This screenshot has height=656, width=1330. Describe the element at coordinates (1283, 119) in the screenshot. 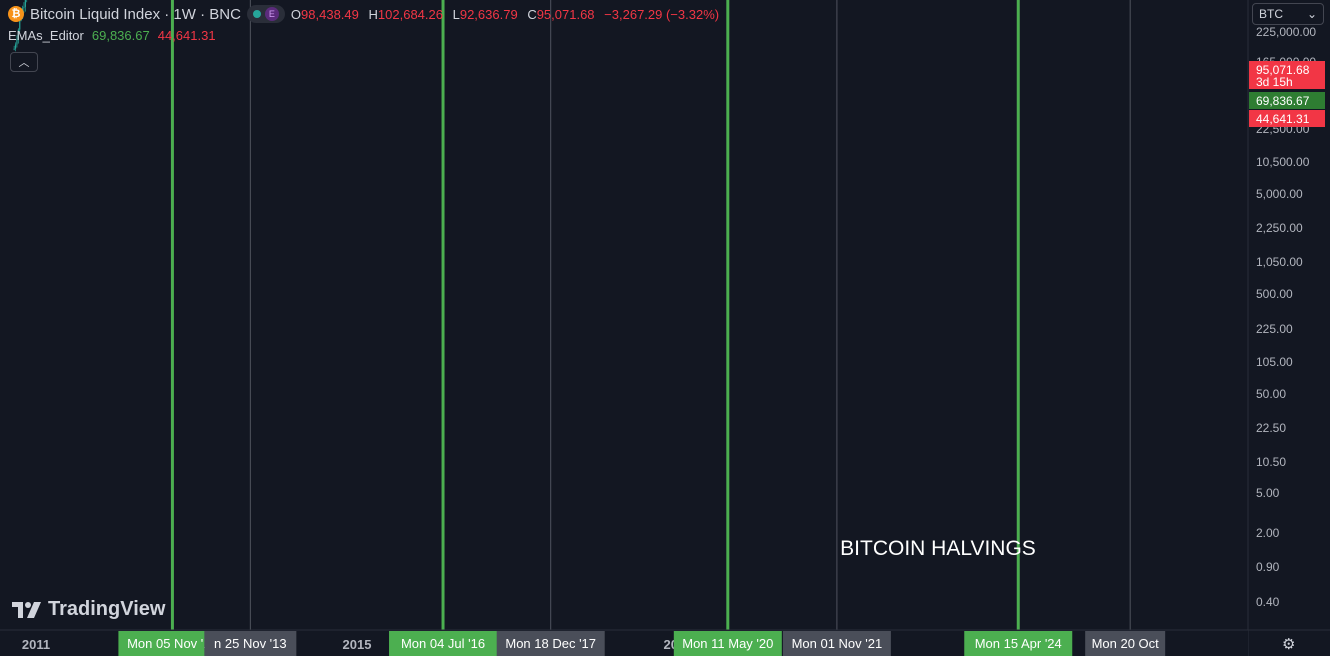

I see `price-tag-value-2: 44,641.31` at that location.